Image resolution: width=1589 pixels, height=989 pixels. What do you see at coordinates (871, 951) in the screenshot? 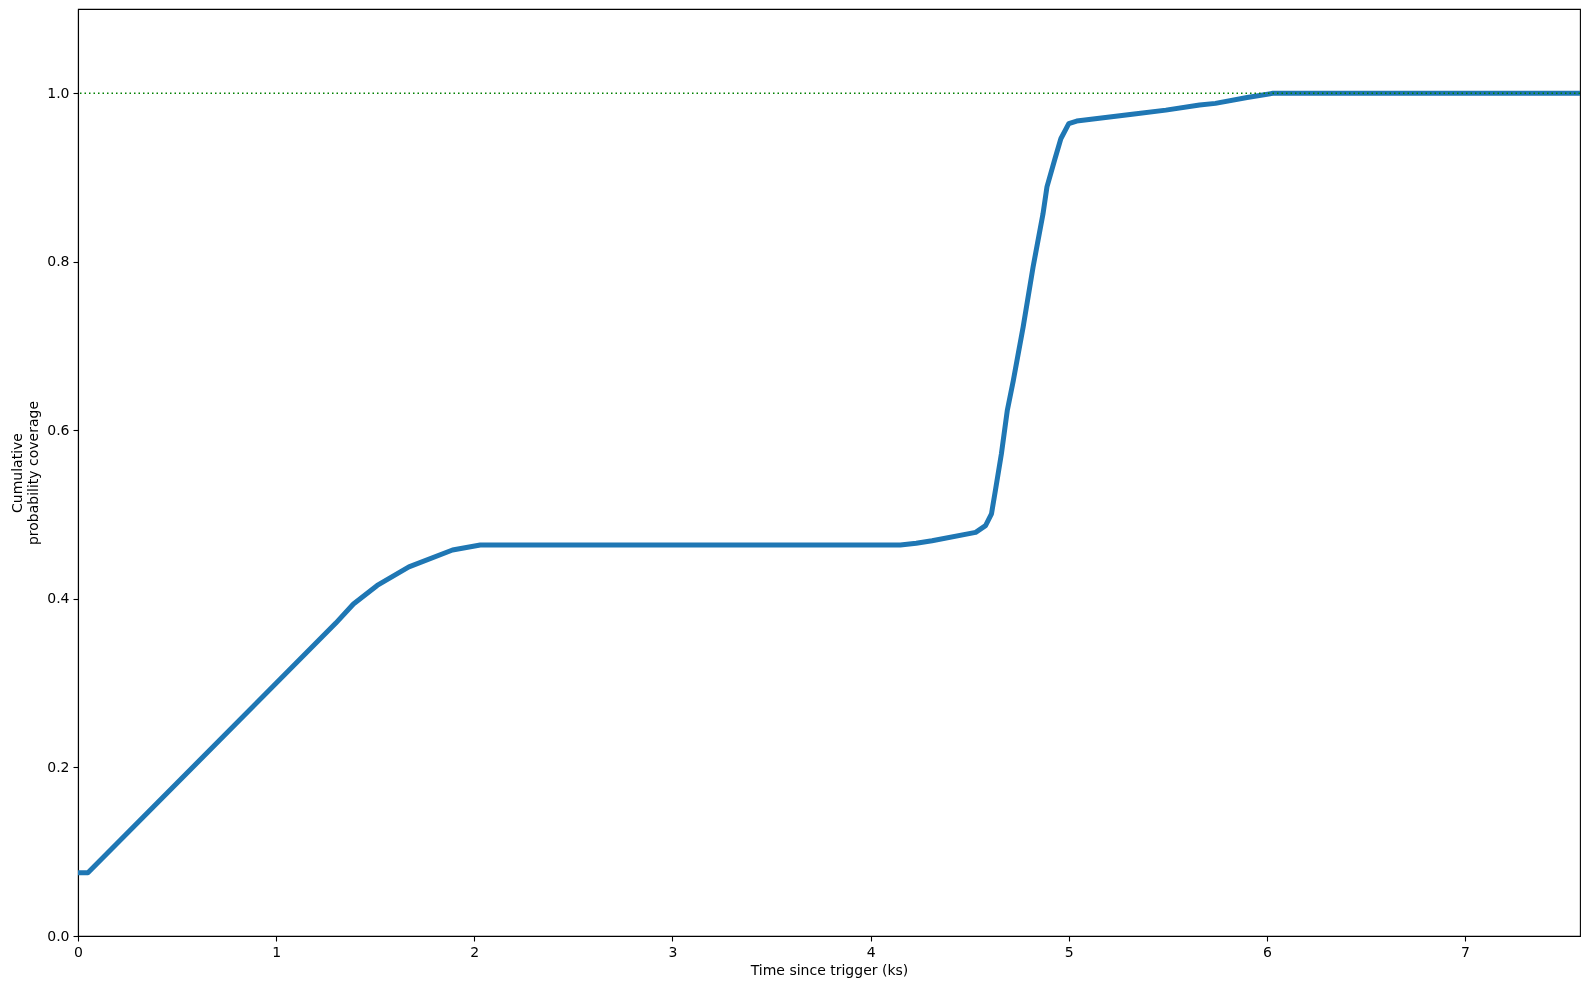
I see `x-tick-label: 4` at bounding box center [871, 951].